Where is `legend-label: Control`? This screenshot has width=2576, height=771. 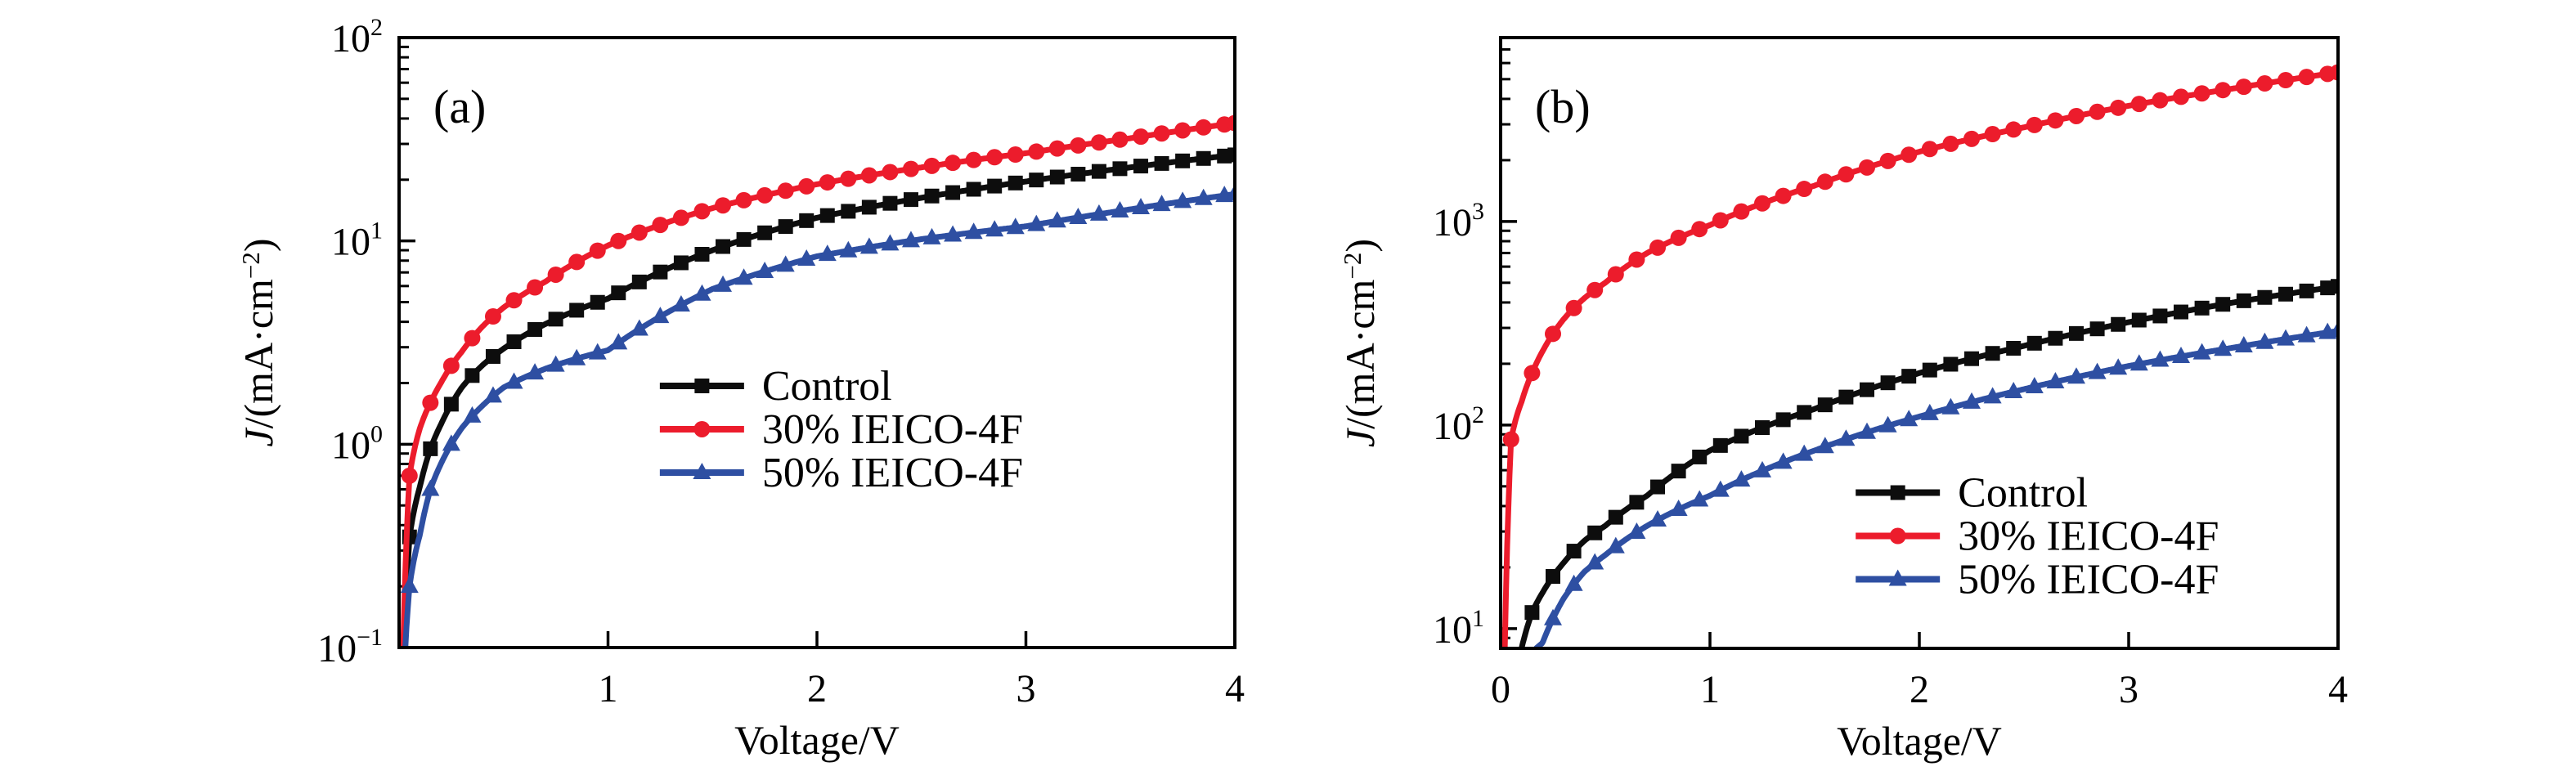
legend-label: Control is located at coordinates (2023, 494).